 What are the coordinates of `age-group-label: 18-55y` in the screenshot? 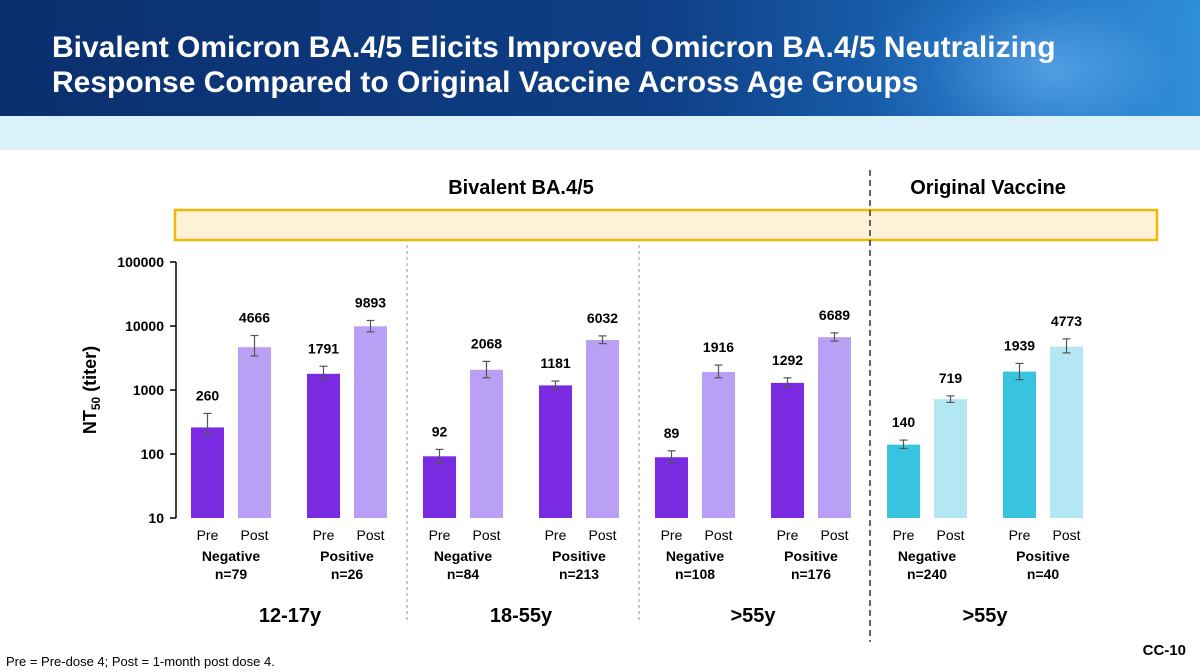 It's located at (521, 616).